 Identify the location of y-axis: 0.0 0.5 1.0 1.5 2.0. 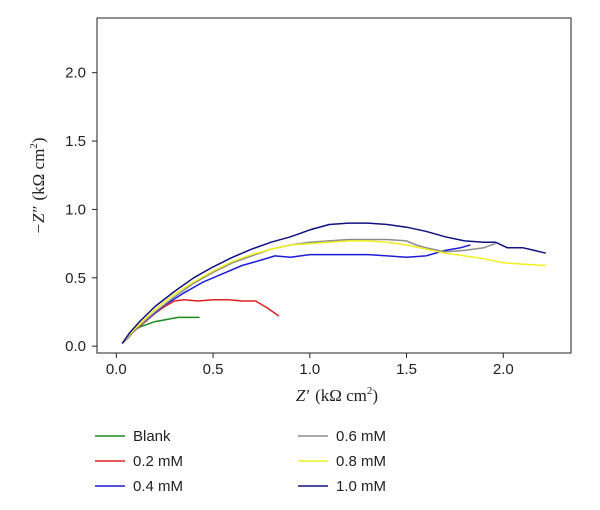
(81, 210).